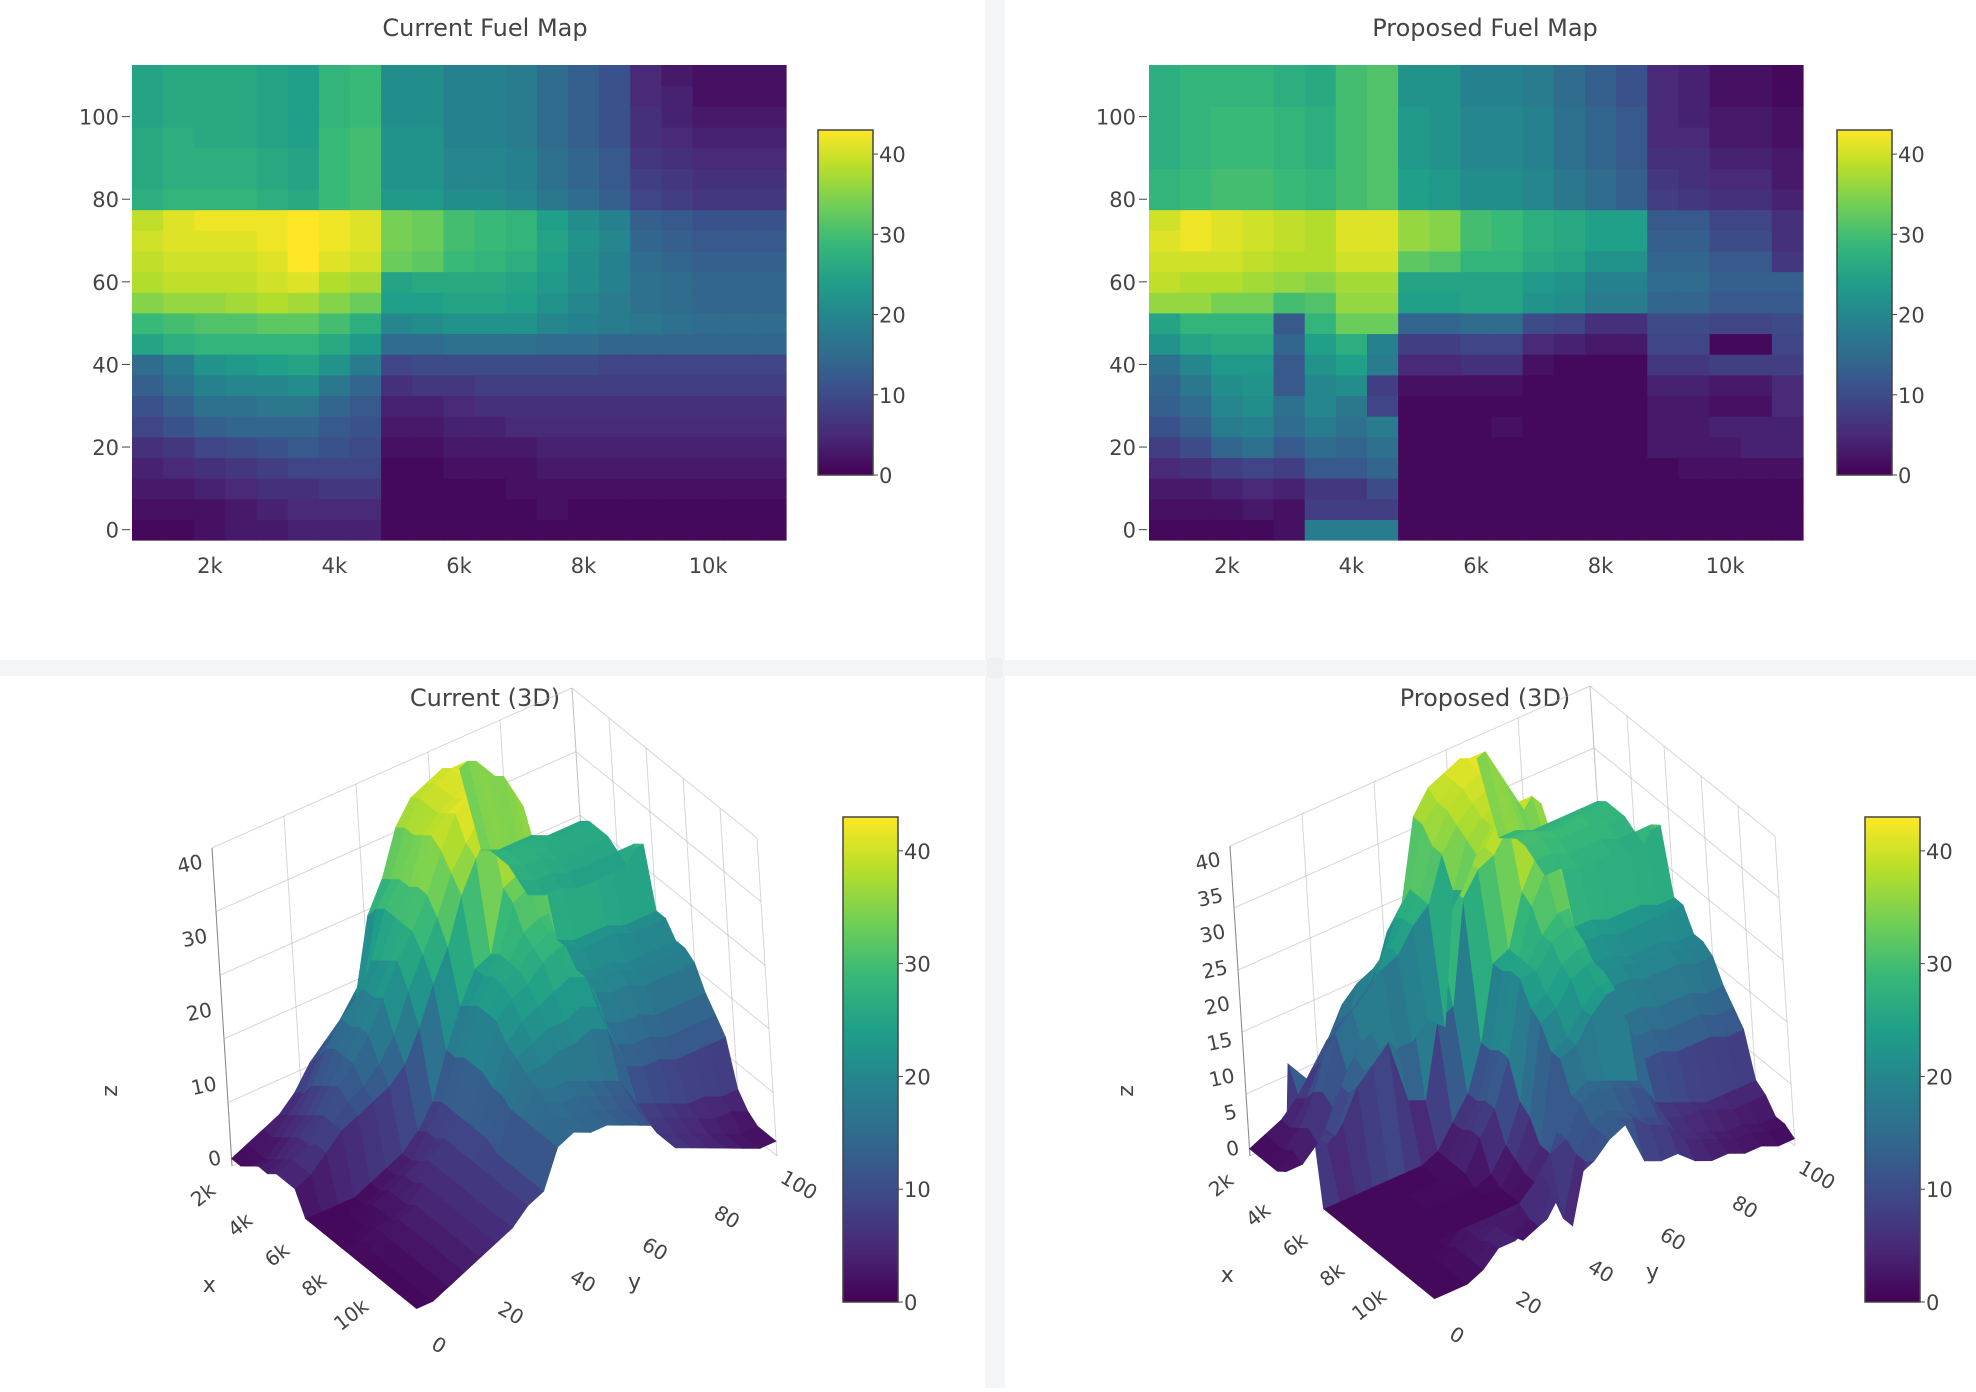  Describe the element at coordinates (1227, 566) in the screenshot. I see `x-tick-label: 2k` at that location.